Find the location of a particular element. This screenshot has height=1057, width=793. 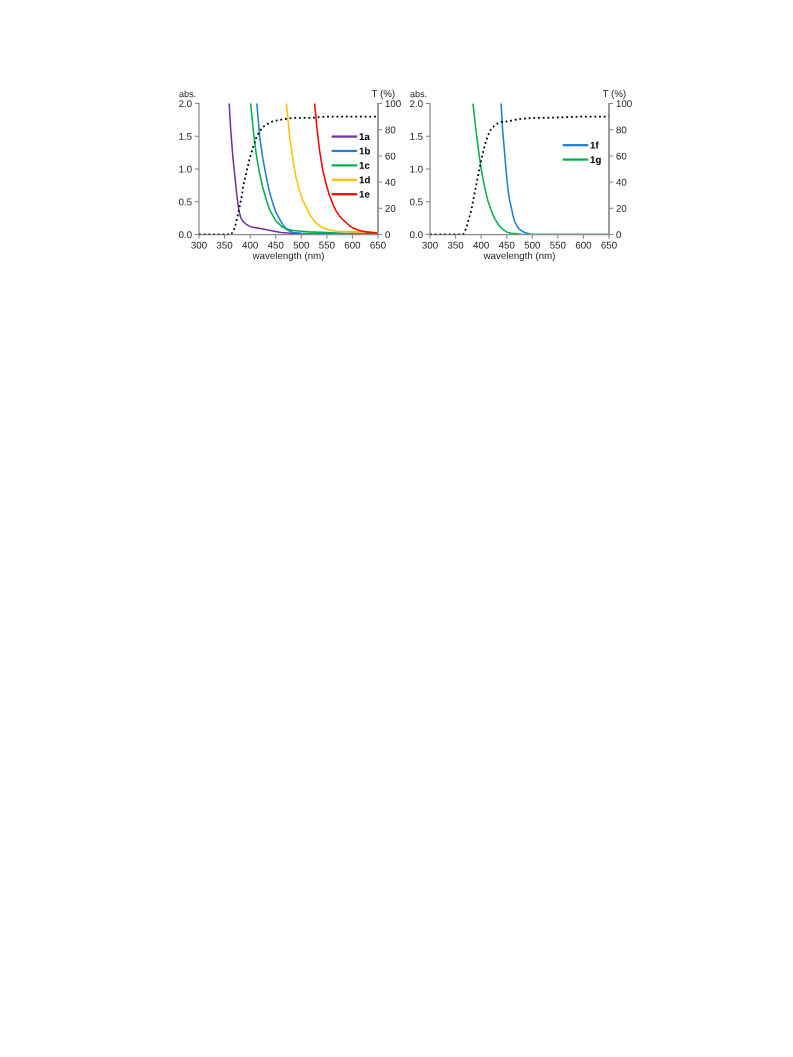

legend-label: 1f is located at coordinates (594, 145).